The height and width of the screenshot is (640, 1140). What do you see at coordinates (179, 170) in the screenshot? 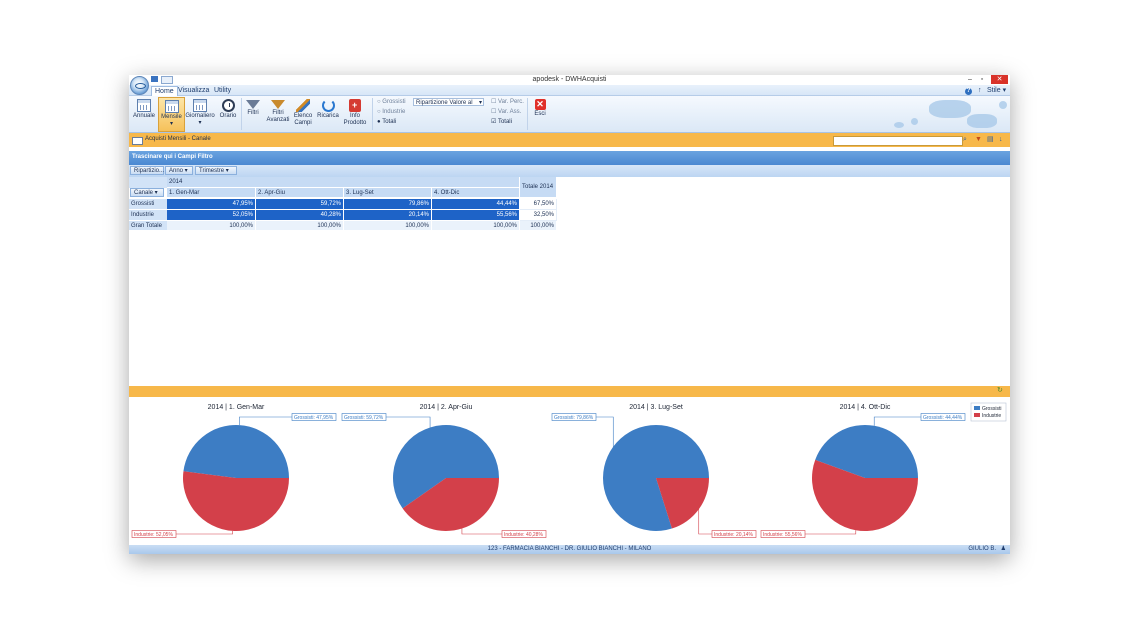
I see `field-anno: Anno ▾` at bounding box center [179, 170].